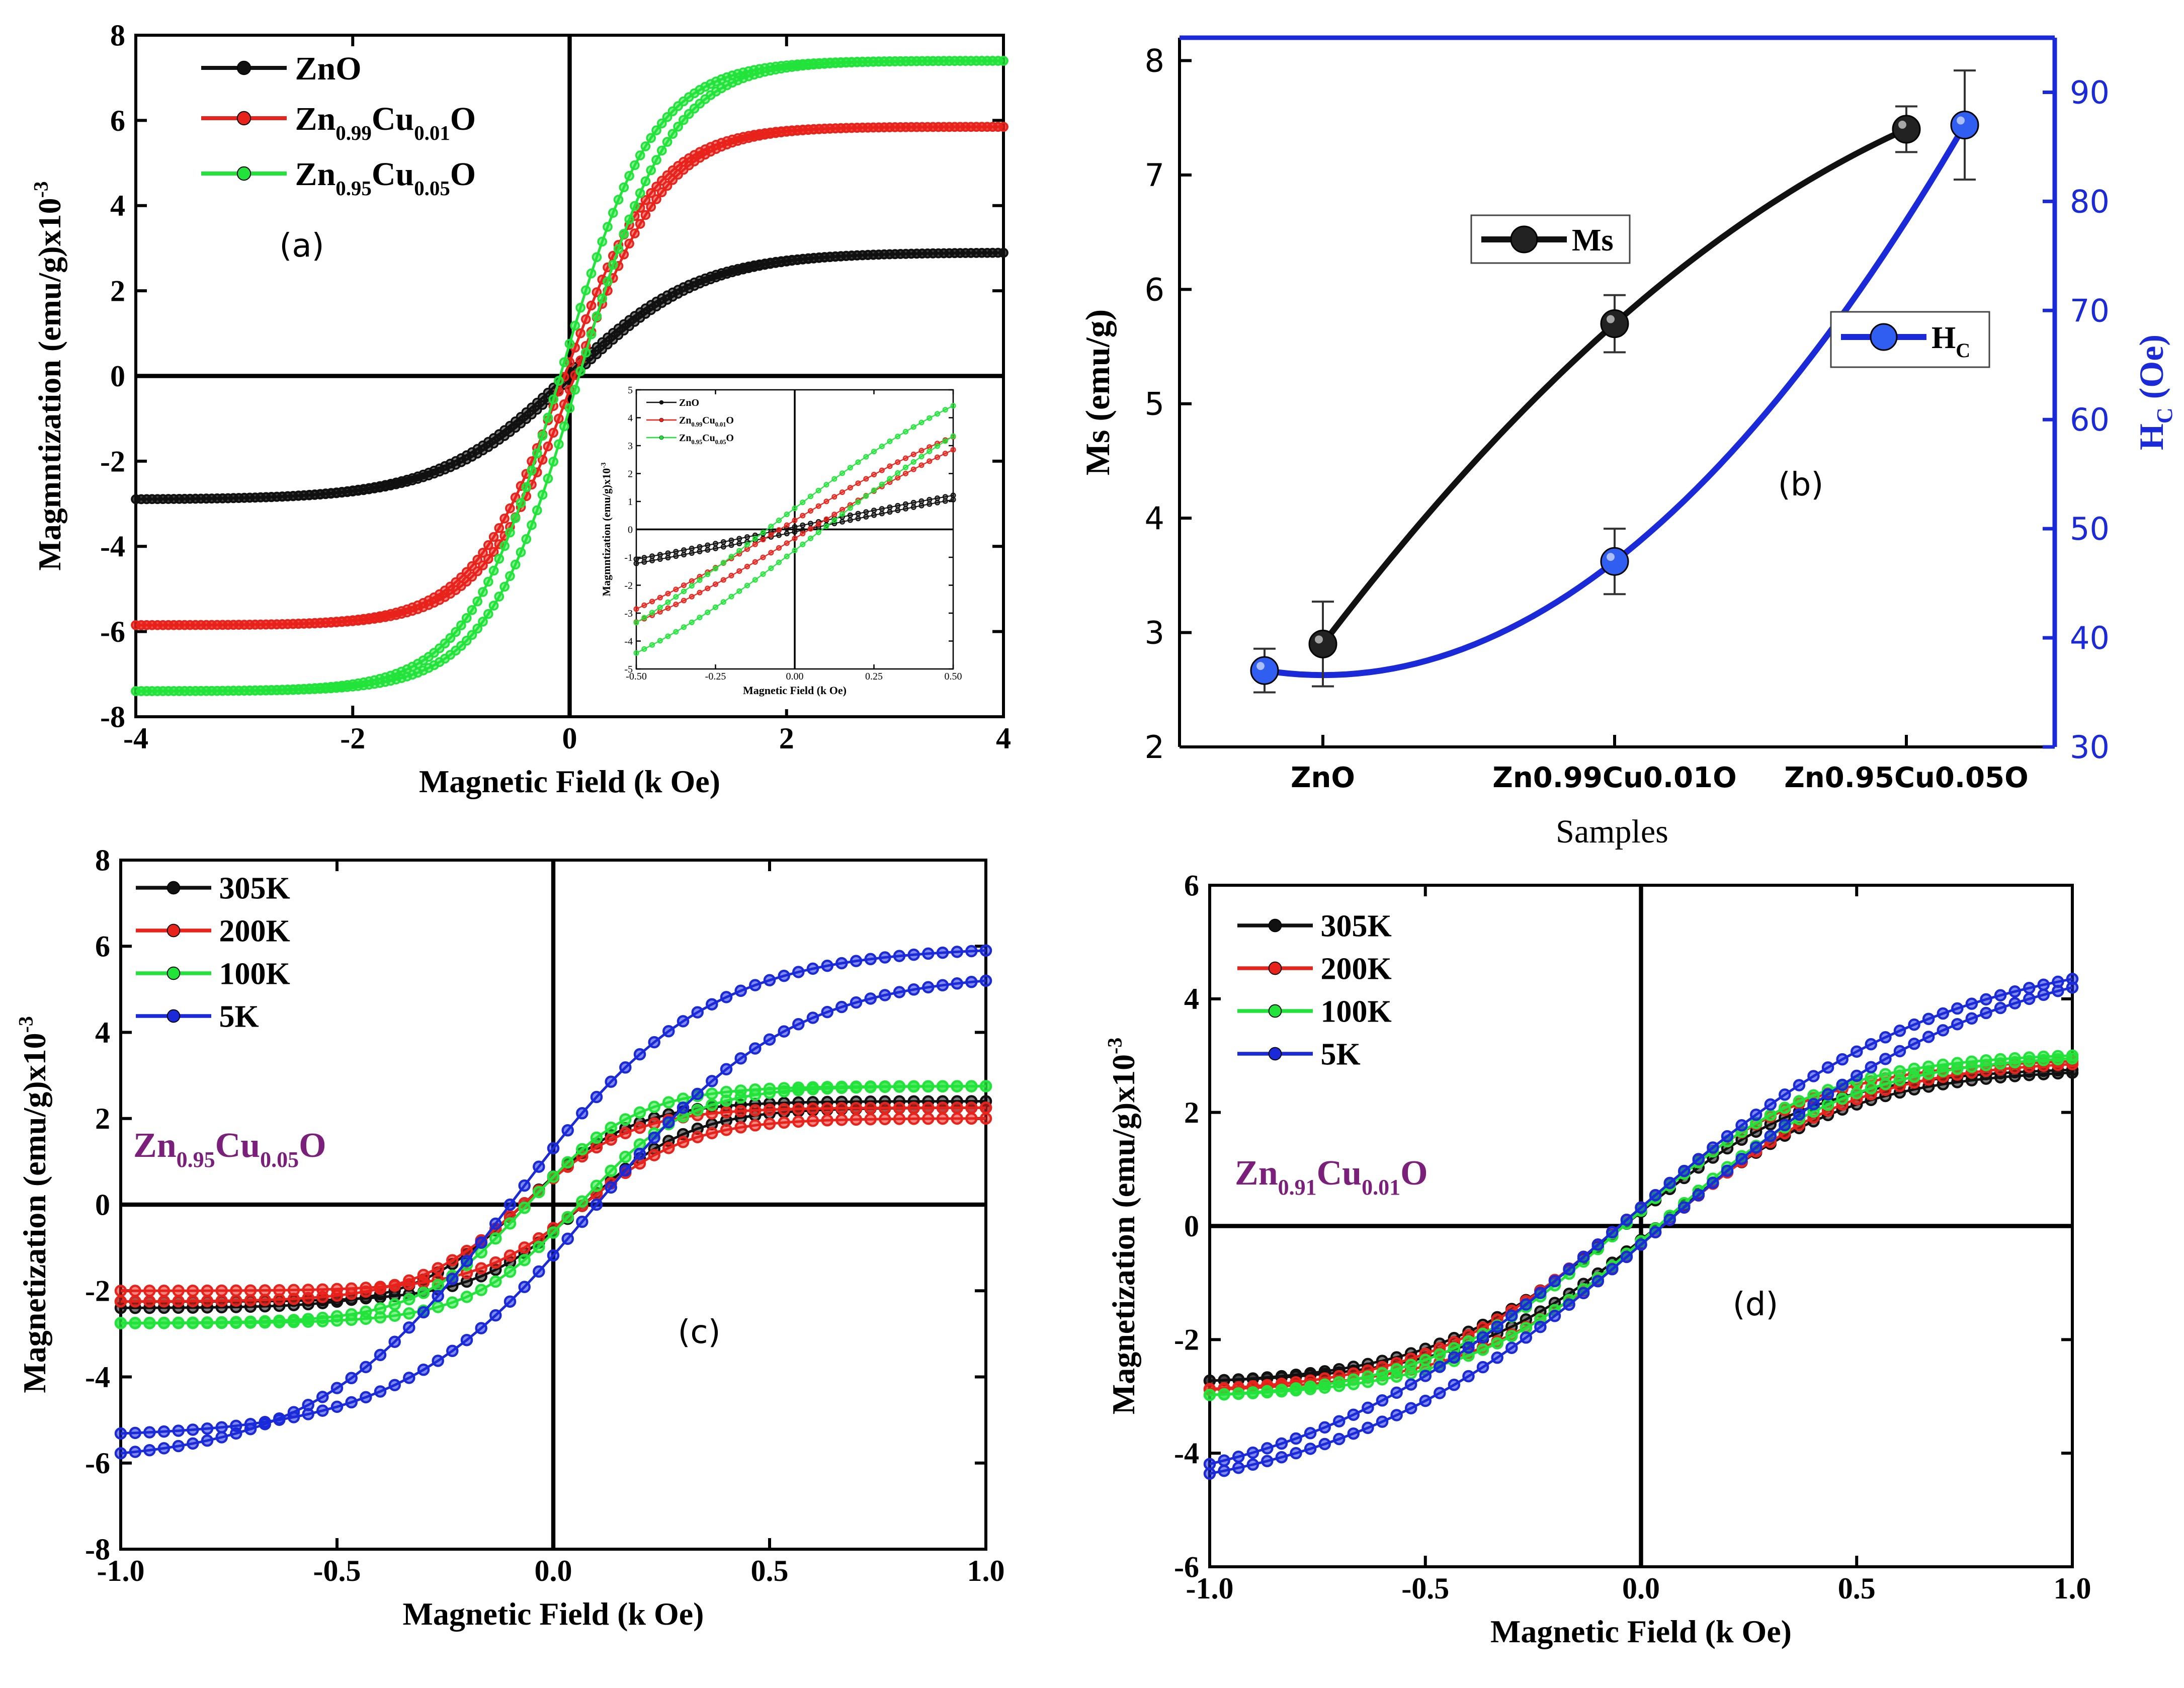 The height and width of the screenshot is (1688, 2184). Describe the element at coordinates (1275, 968) in the screenshot. I see `legend-200K-marker` at that location.